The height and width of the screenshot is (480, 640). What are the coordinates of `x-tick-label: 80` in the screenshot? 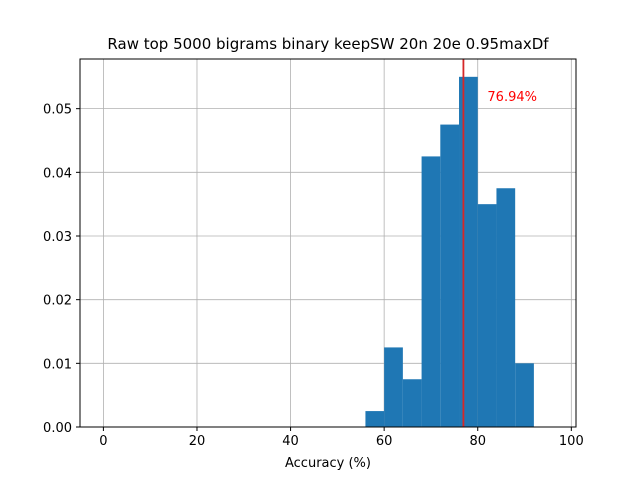 It's located at (477, 441).